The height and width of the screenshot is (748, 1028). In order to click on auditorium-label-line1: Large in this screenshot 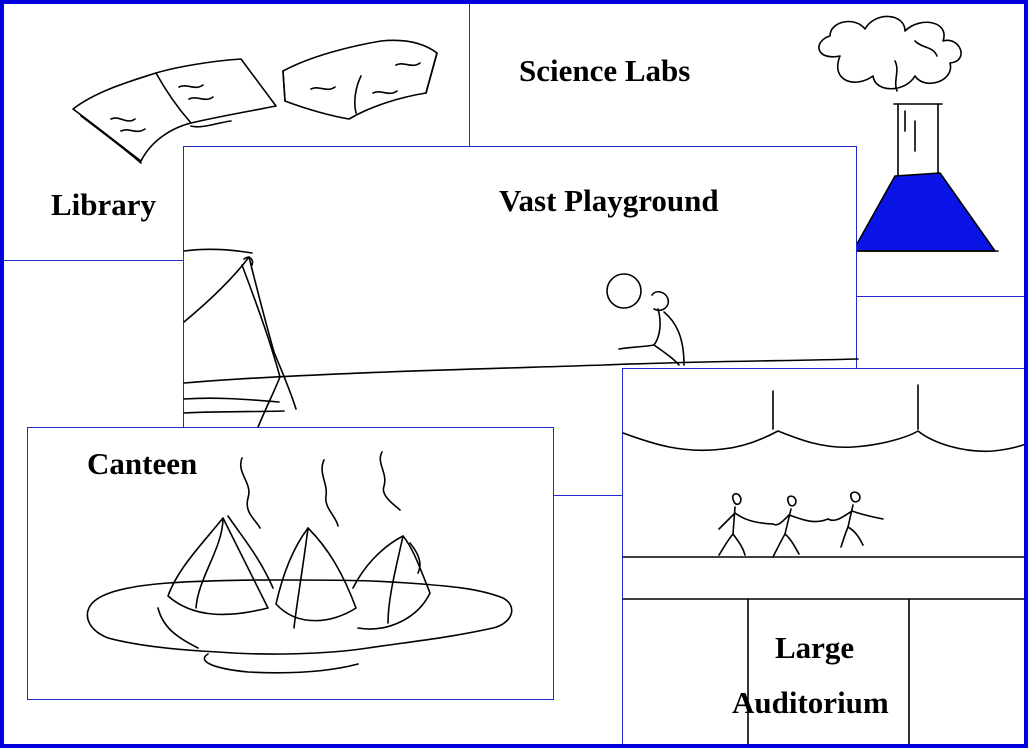, I will do `click(815, 647)`.